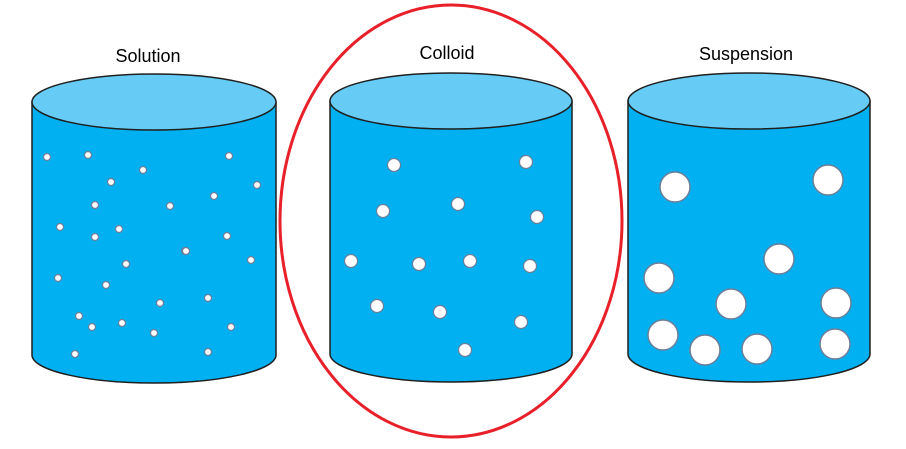 This screenshot has height=449, width=906. Describe the element at coordinates (451, 101) in the screenshot. I see `colloid-cylinder-top` at that location.